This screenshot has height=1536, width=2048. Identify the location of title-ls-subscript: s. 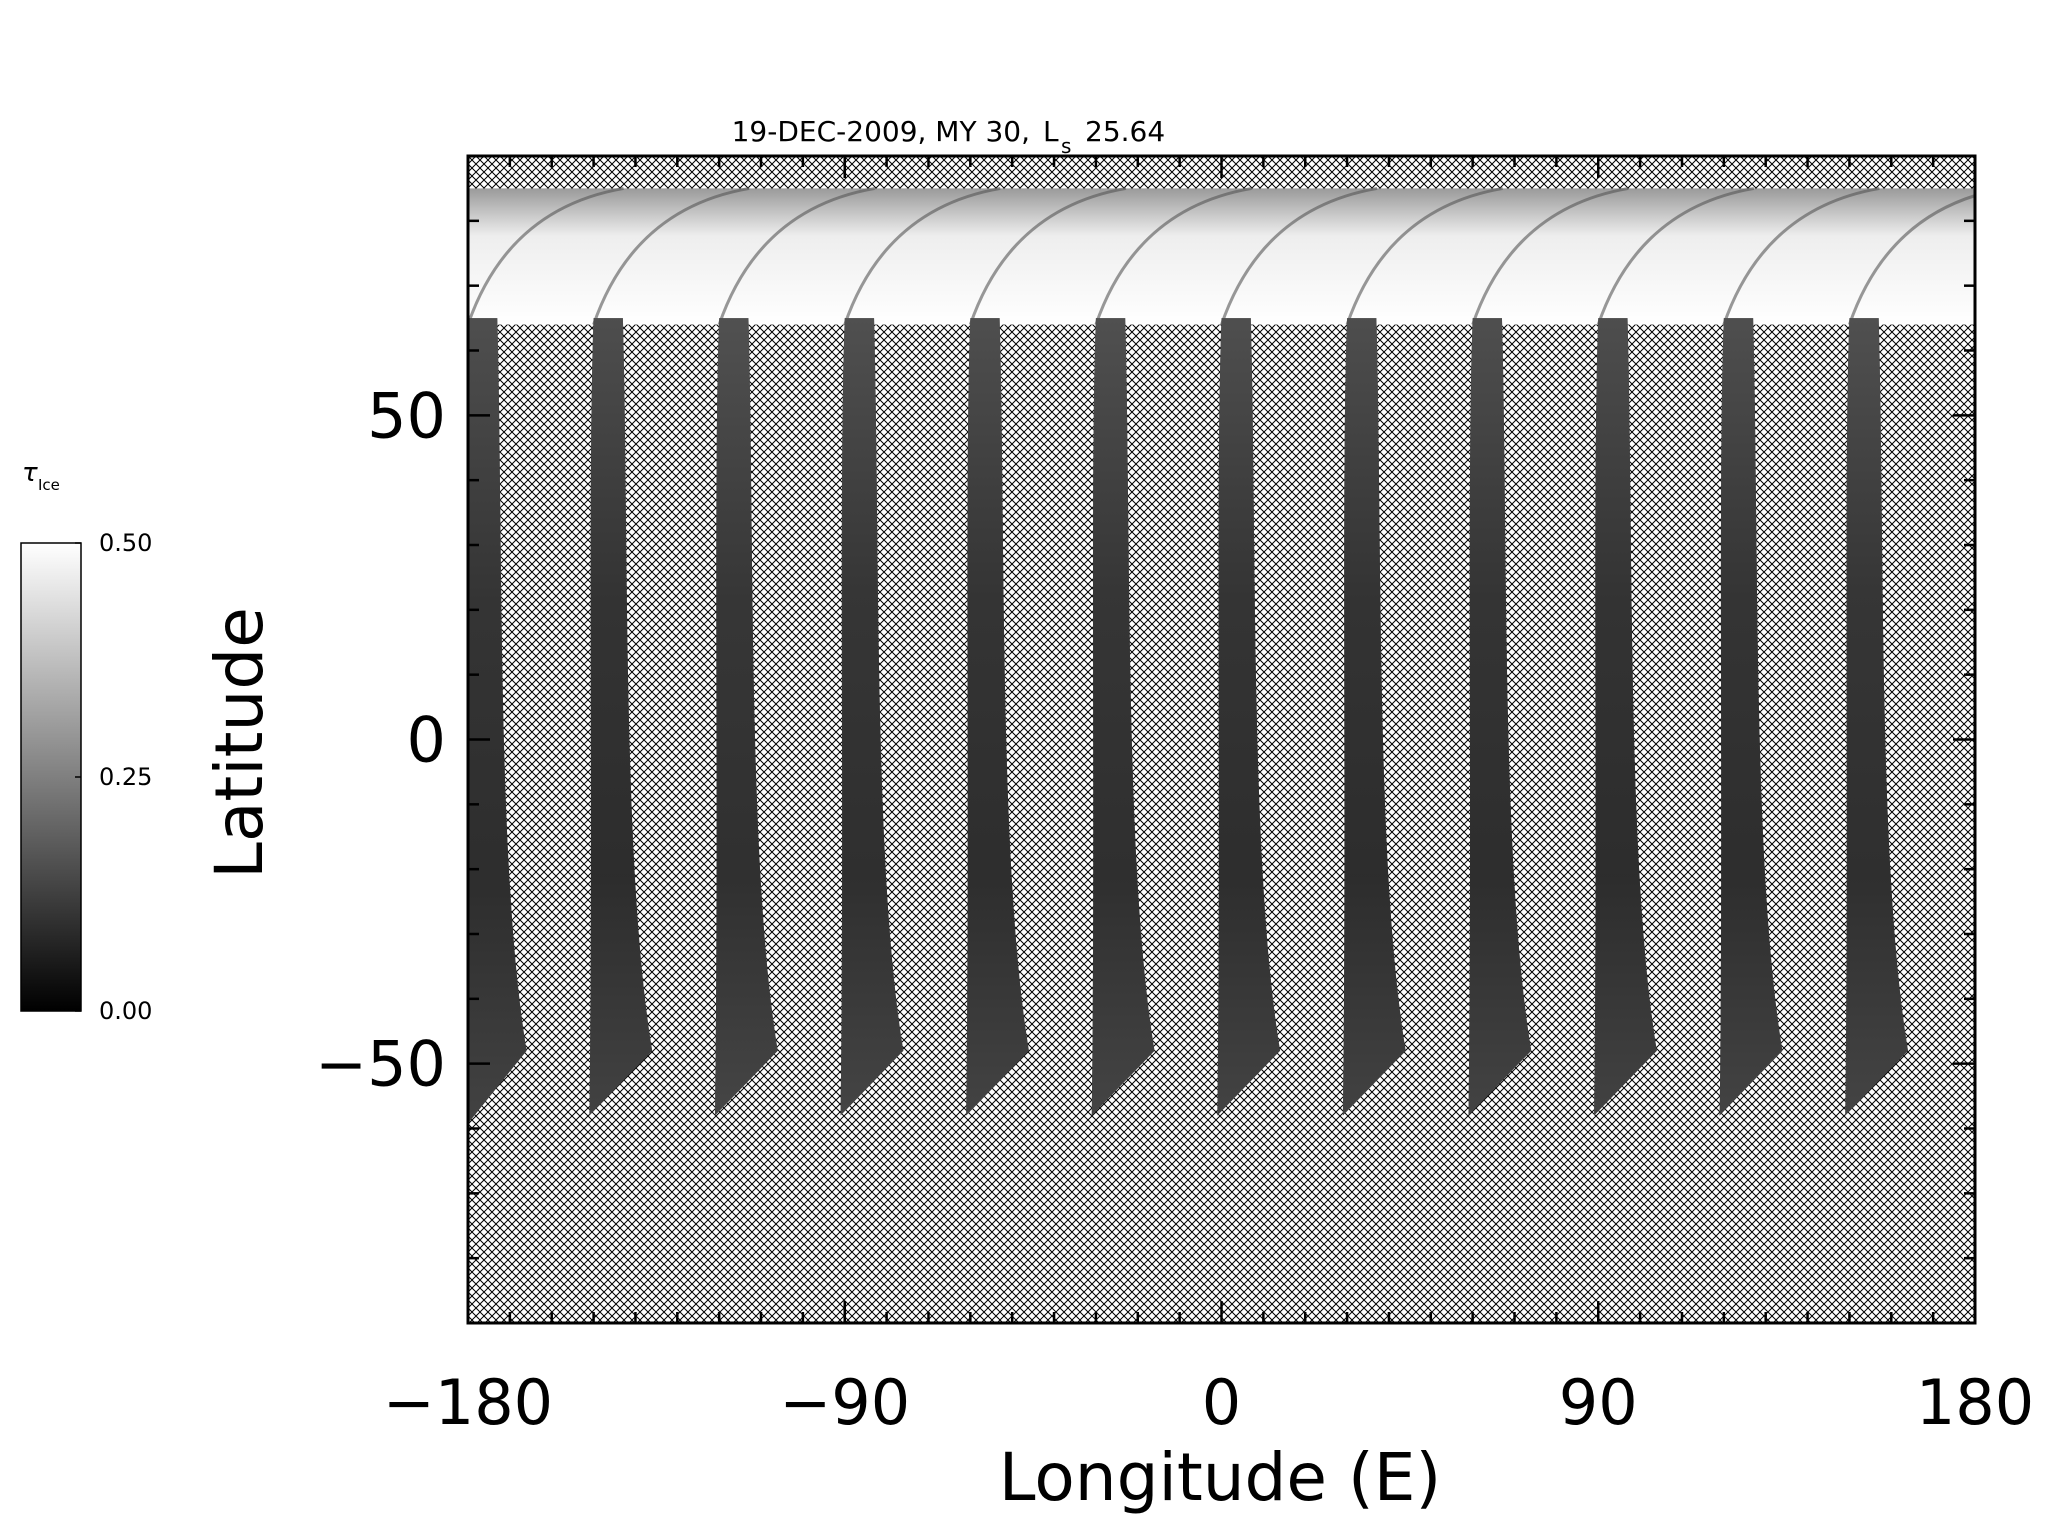
(1066, 146).